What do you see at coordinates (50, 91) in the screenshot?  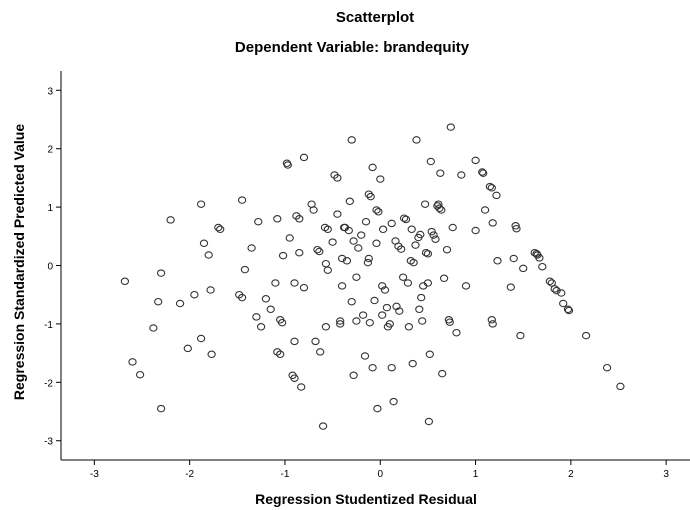 I see `y-tick-label: 3` at bounding box center [50, 91].